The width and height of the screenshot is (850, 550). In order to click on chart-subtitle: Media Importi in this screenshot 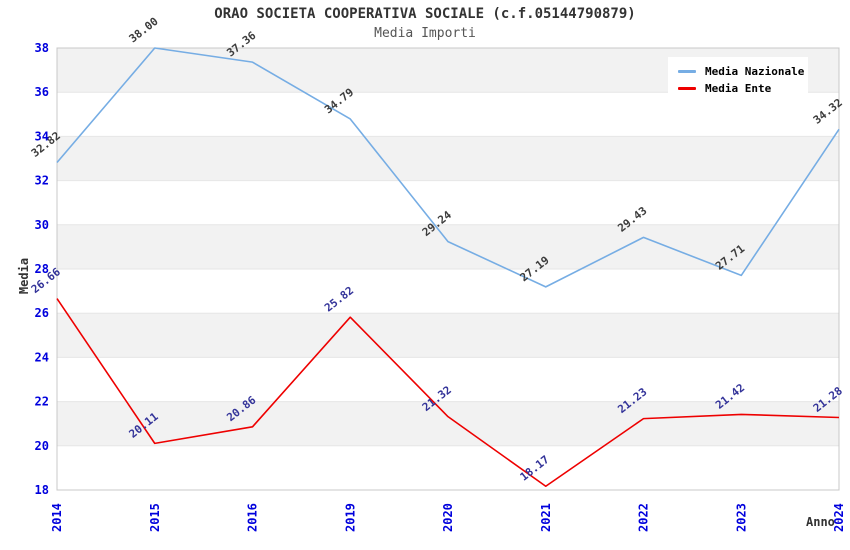, I will do `click(425, 33)`.